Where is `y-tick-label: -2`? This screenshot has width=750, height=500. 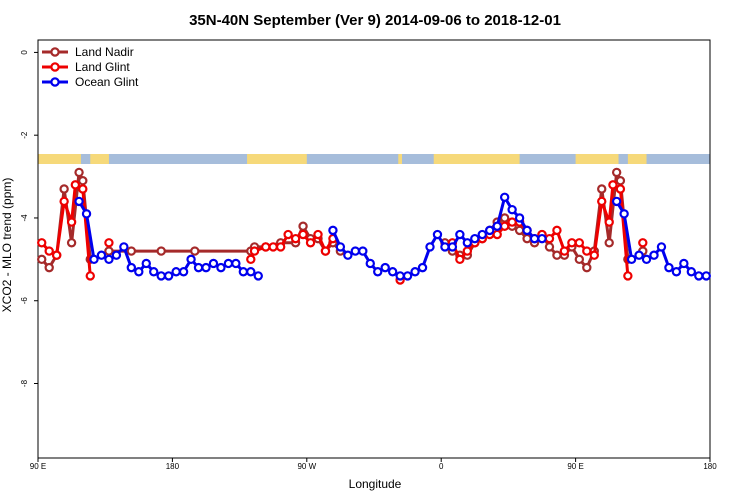 y-tick-label: -2 is located at coordinates (24, 135).